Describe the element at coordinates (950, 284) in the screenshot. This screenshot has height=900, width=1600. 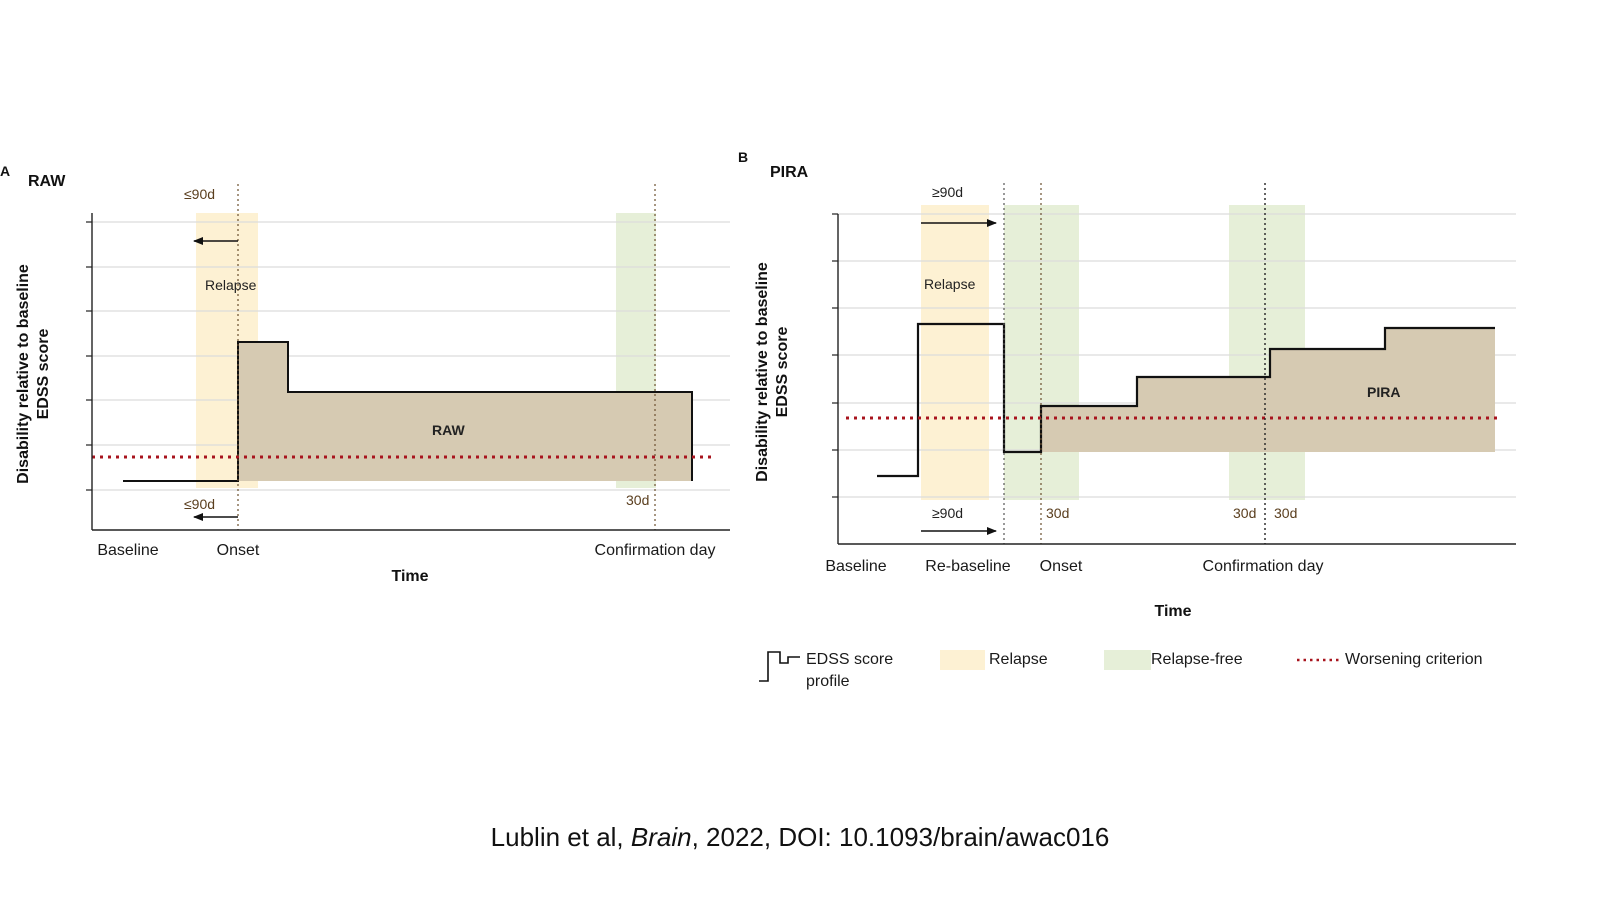
I see `panel-b-relapse-label: Relapse` at that location.